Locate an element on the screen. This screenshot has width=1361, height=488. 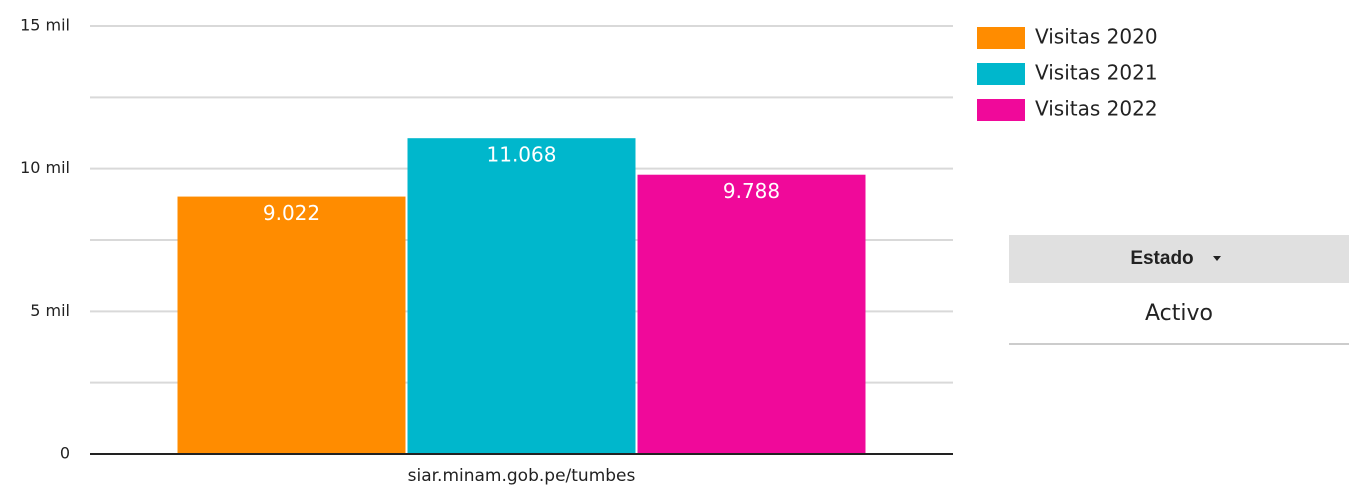
y-tick-label: 10 mil is located at coordinates (45, 167).